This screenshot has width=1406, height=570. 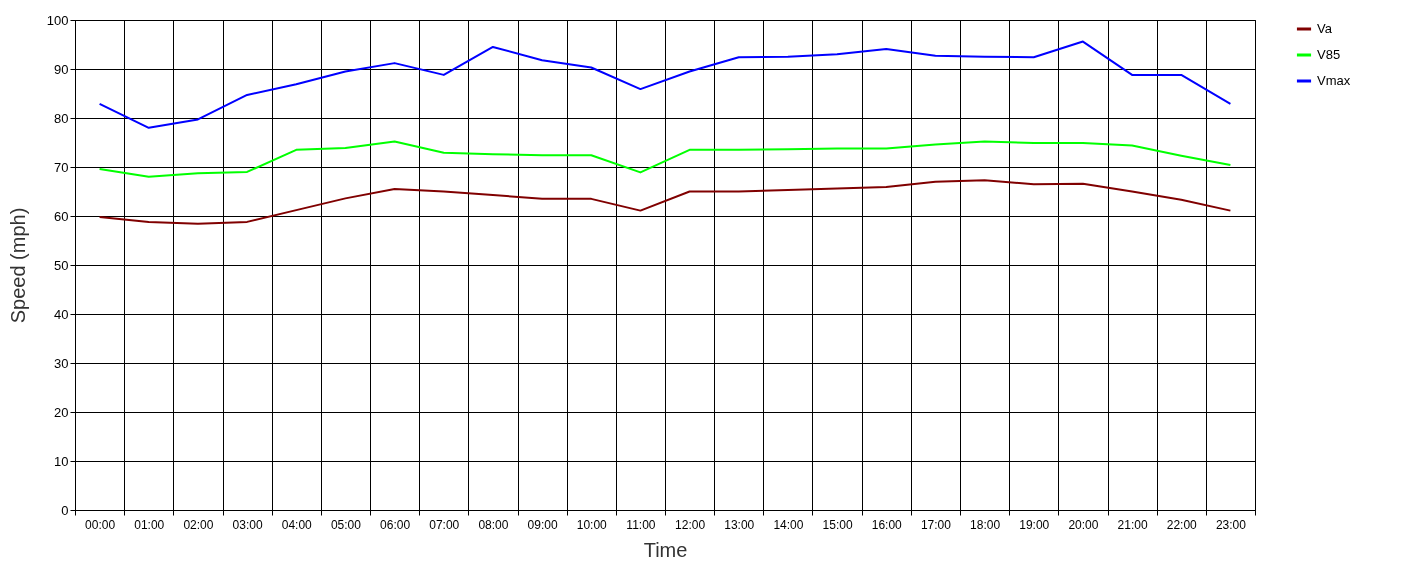 What do you see at coordinates (100, 524) in the screenshot?
I see `x-tick-label: 00:00` at bounding box center [100, 524].